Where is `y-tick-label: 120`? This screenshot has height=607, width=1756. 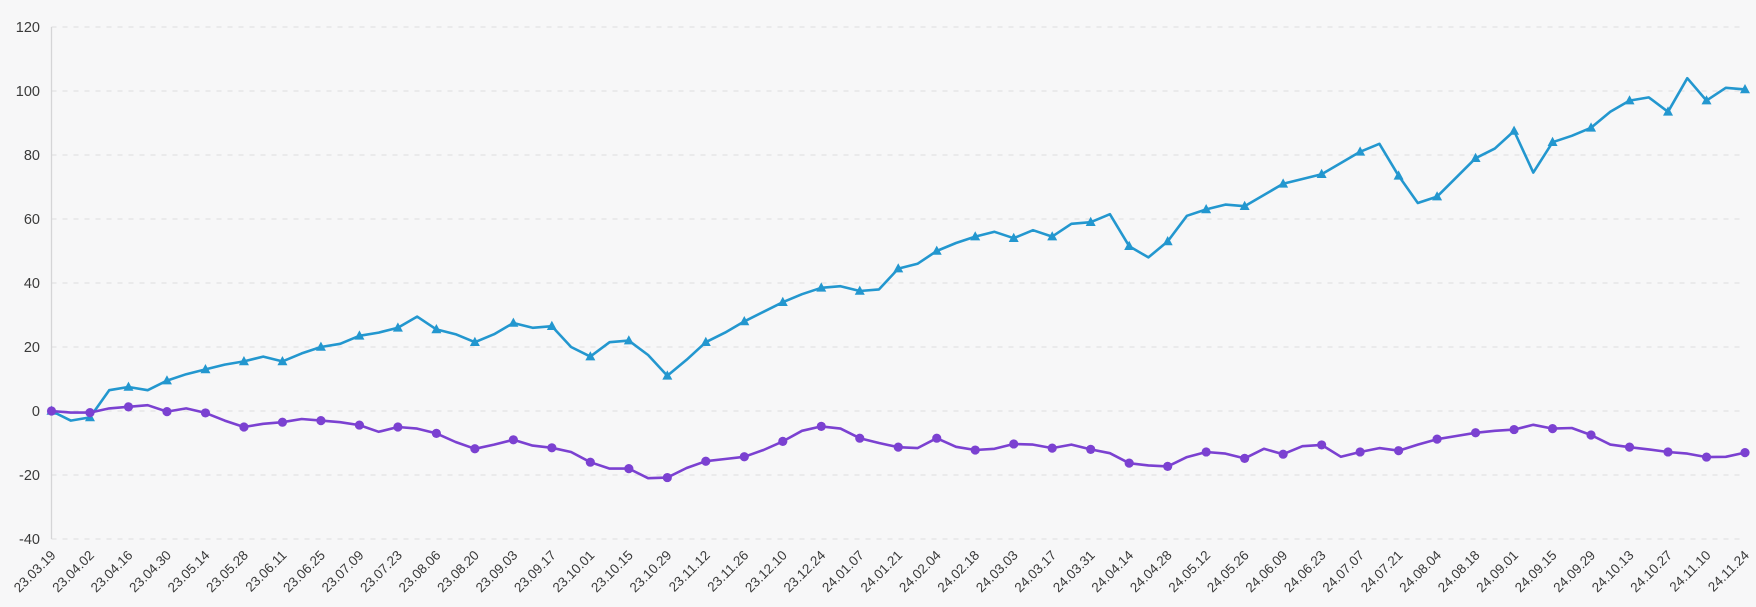
y-tick-label: 120 is located at coordinates (28, 28).